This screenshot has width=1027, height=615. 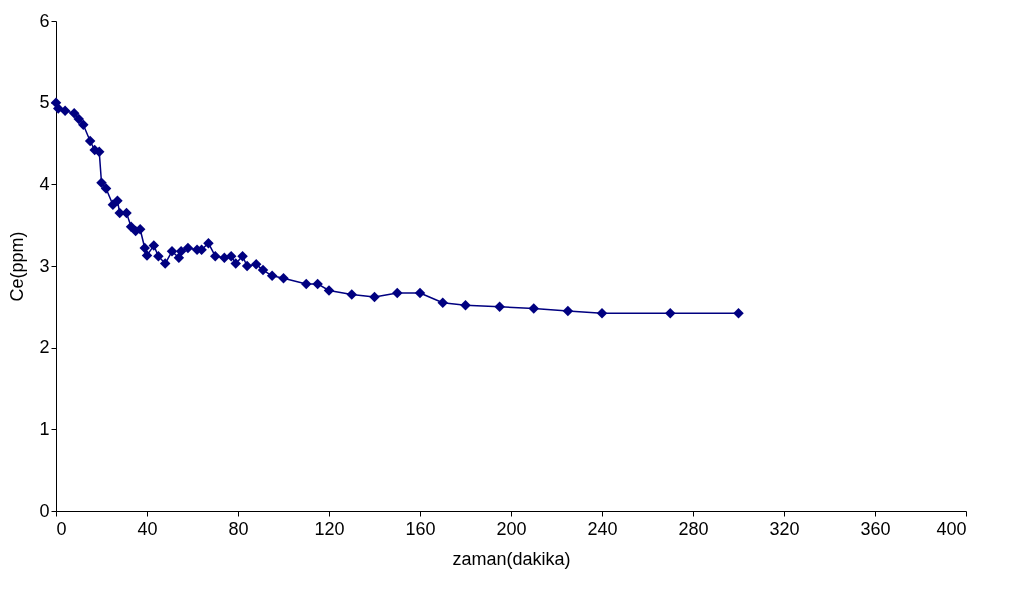 What do you see at coordinates (147, 528) in the screenshot?
I see `x-tick-label: 40` at bounding box center [147, 528].